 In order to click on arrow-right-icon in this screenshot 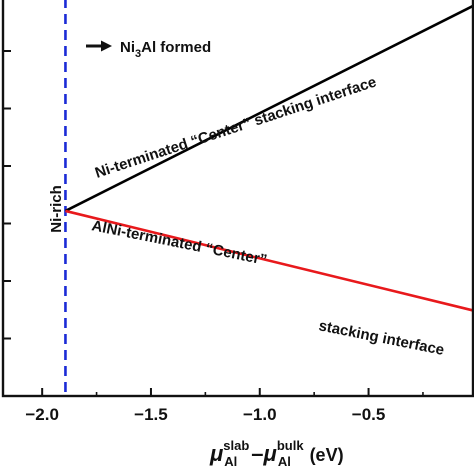, I will do `click(106, 46)`.